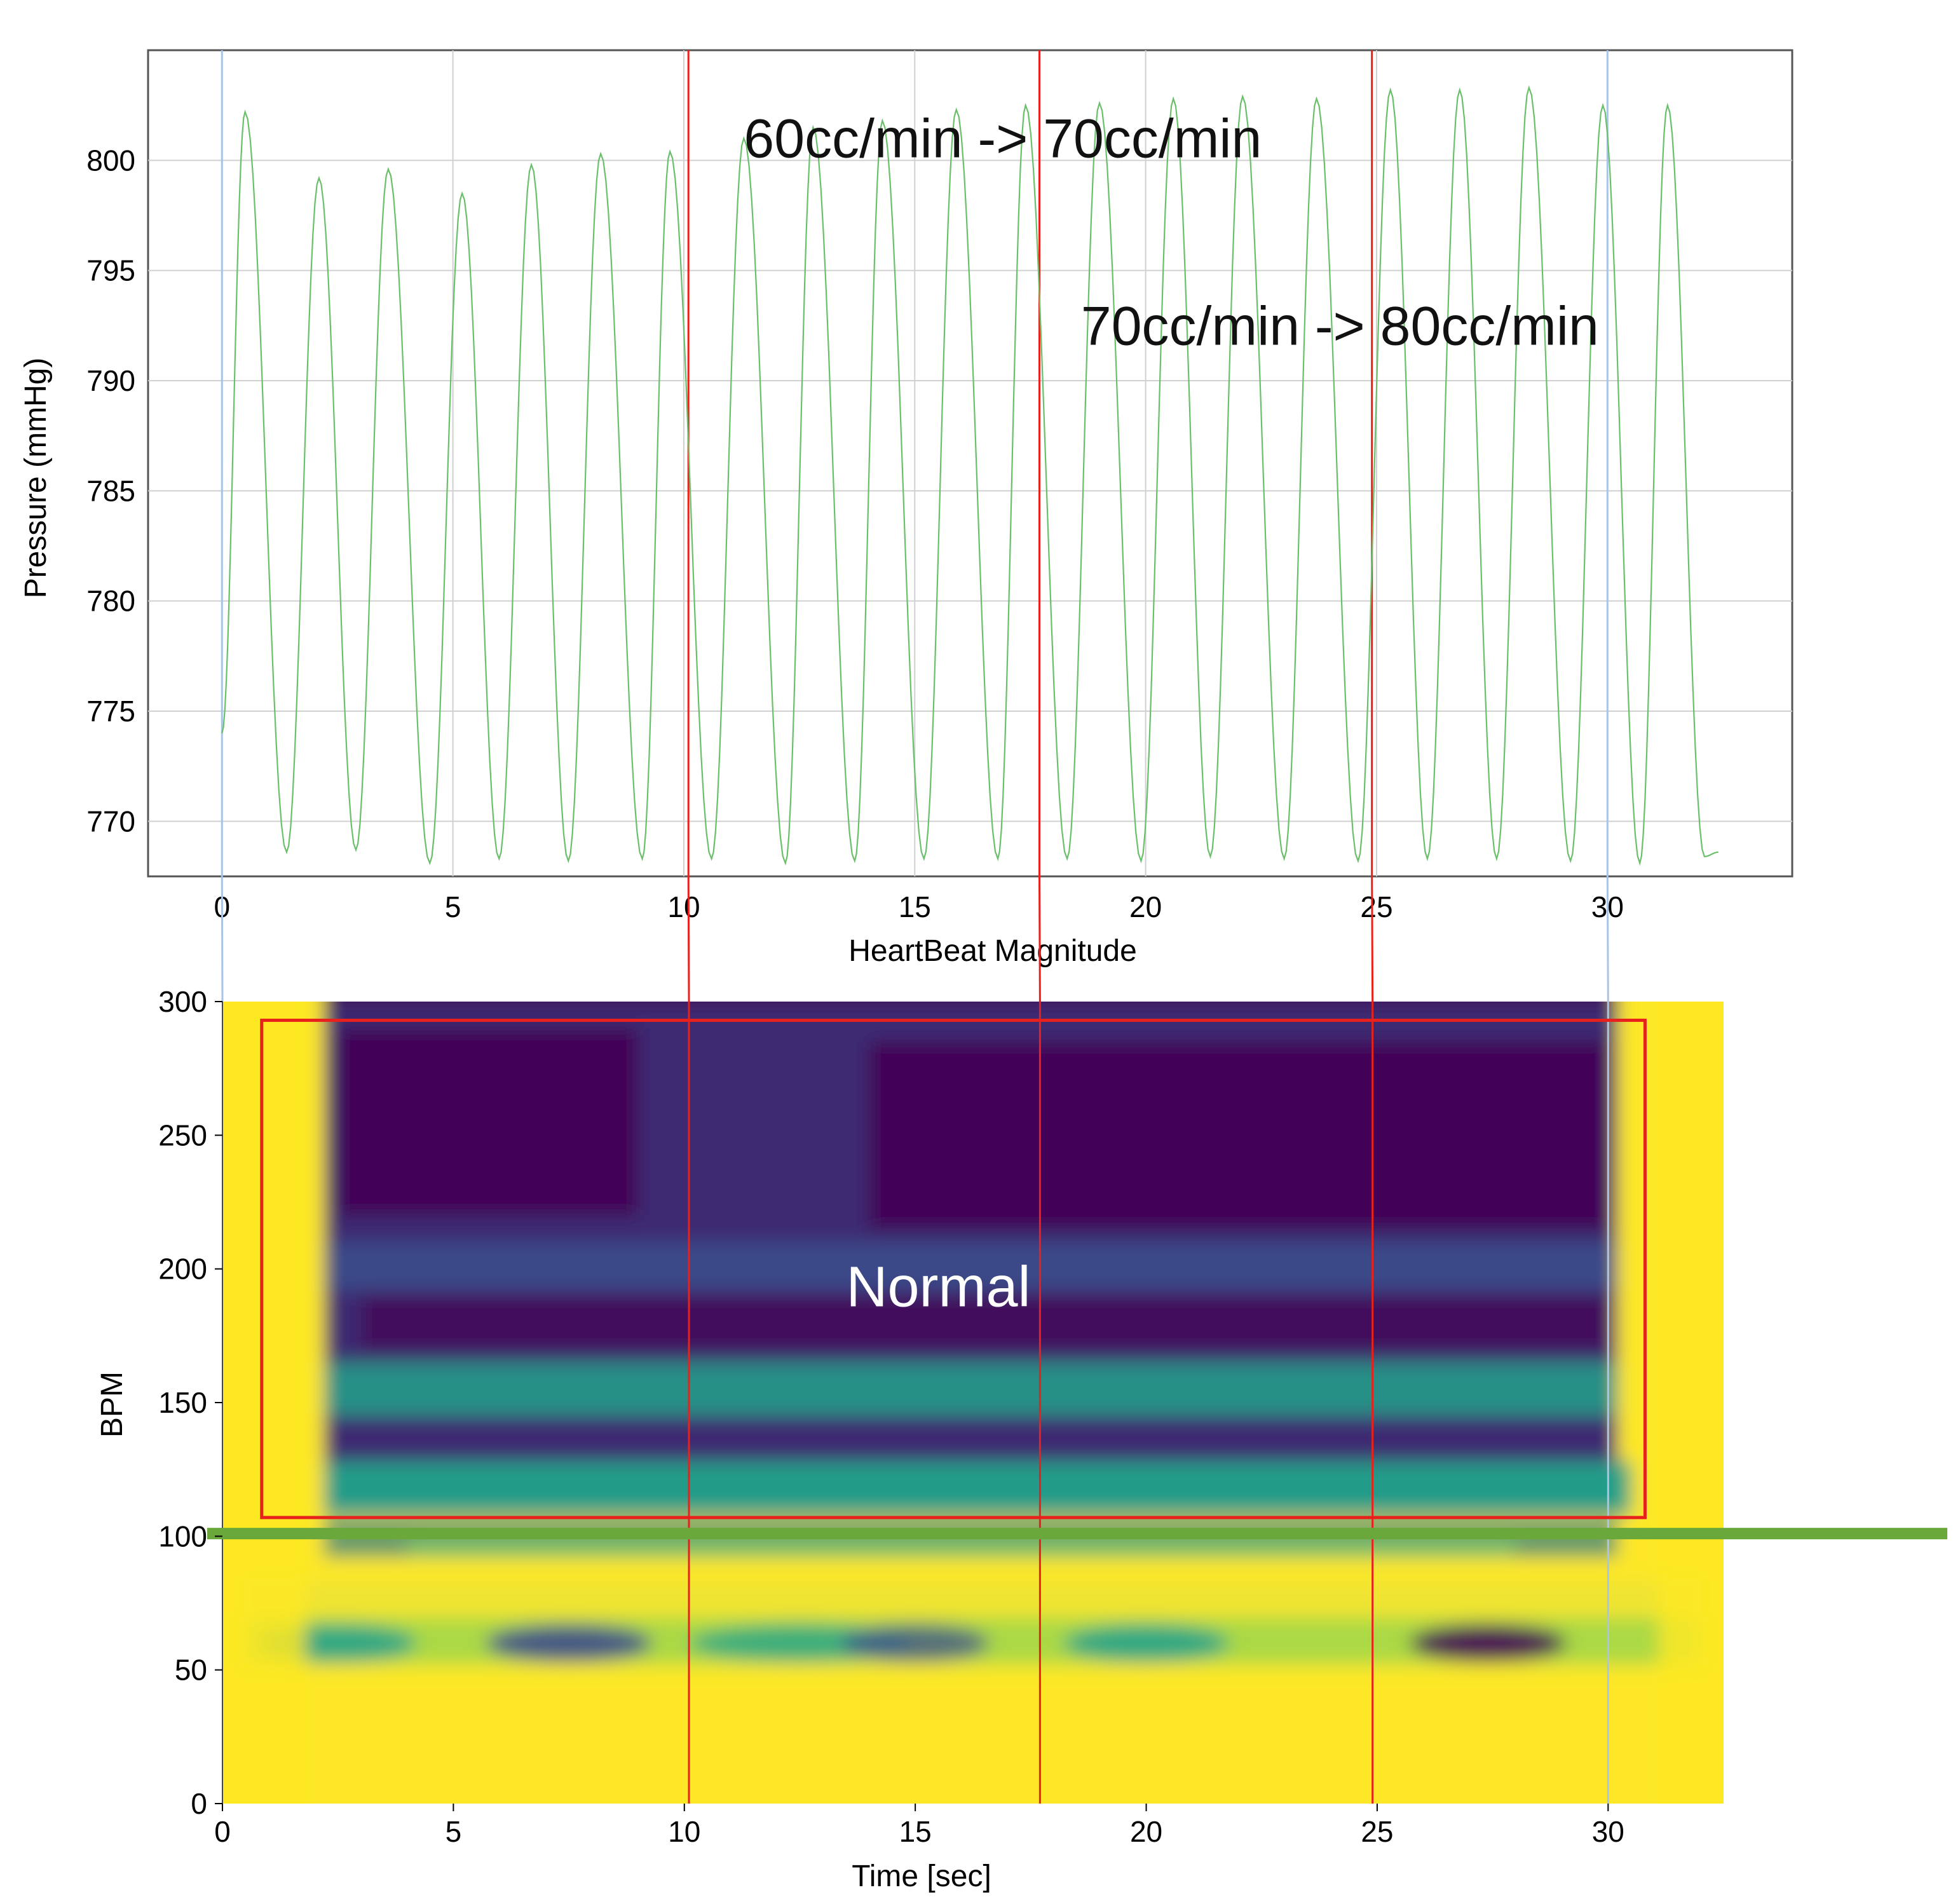  What do you see at coordinates (961, 1547) in the screenshot?
I see `heat-edge-green` at bounding box center [961, 1547].